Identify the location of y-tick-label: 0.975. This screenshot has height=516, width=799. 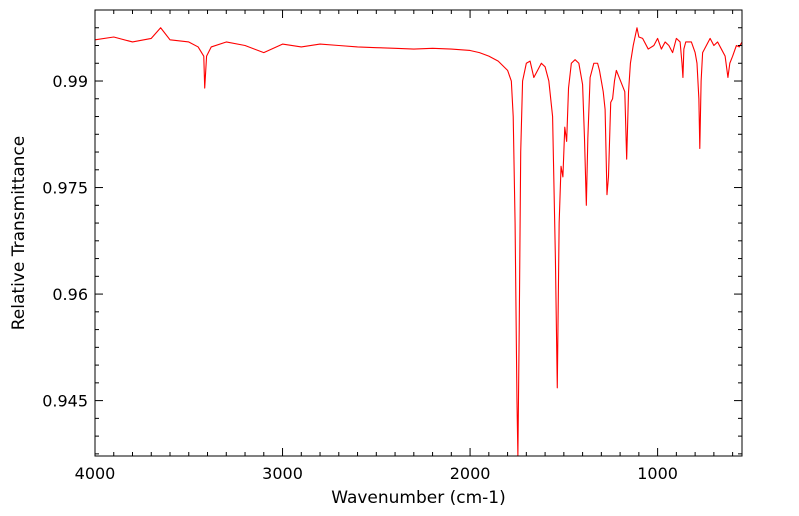
(65, 188).